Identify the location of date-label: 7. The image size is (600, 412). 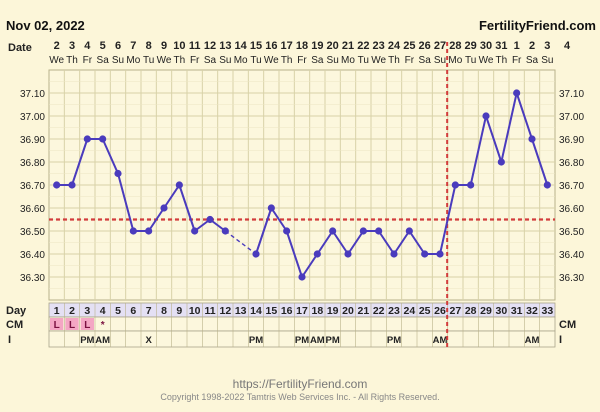
(133, 46).